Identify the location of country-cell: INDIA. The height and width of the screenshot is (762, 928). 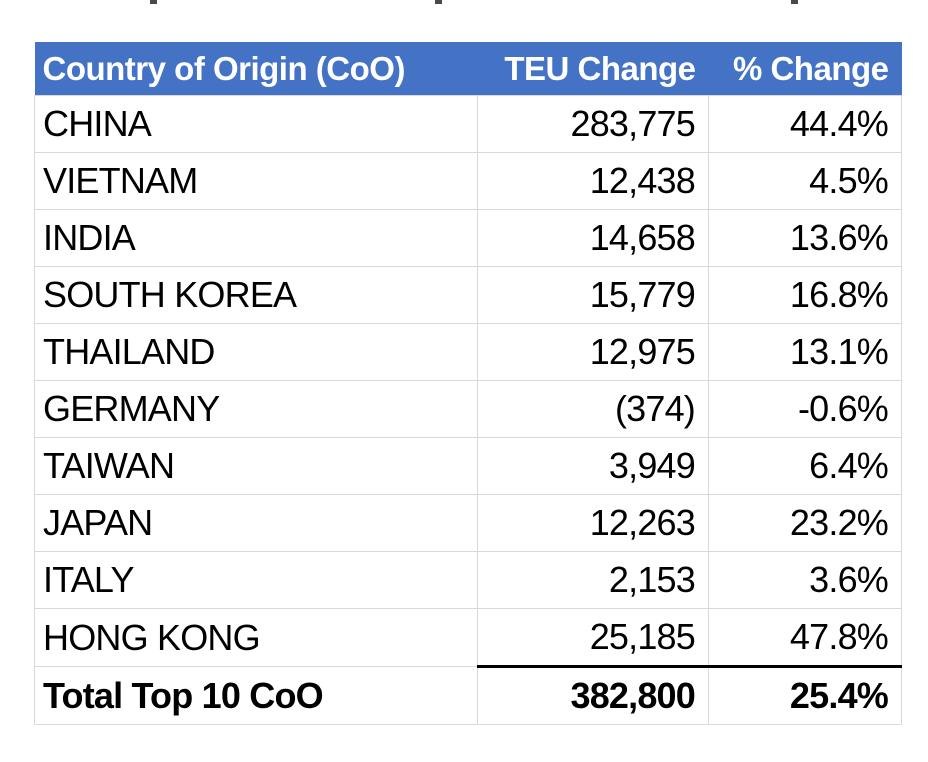
(256, 238).